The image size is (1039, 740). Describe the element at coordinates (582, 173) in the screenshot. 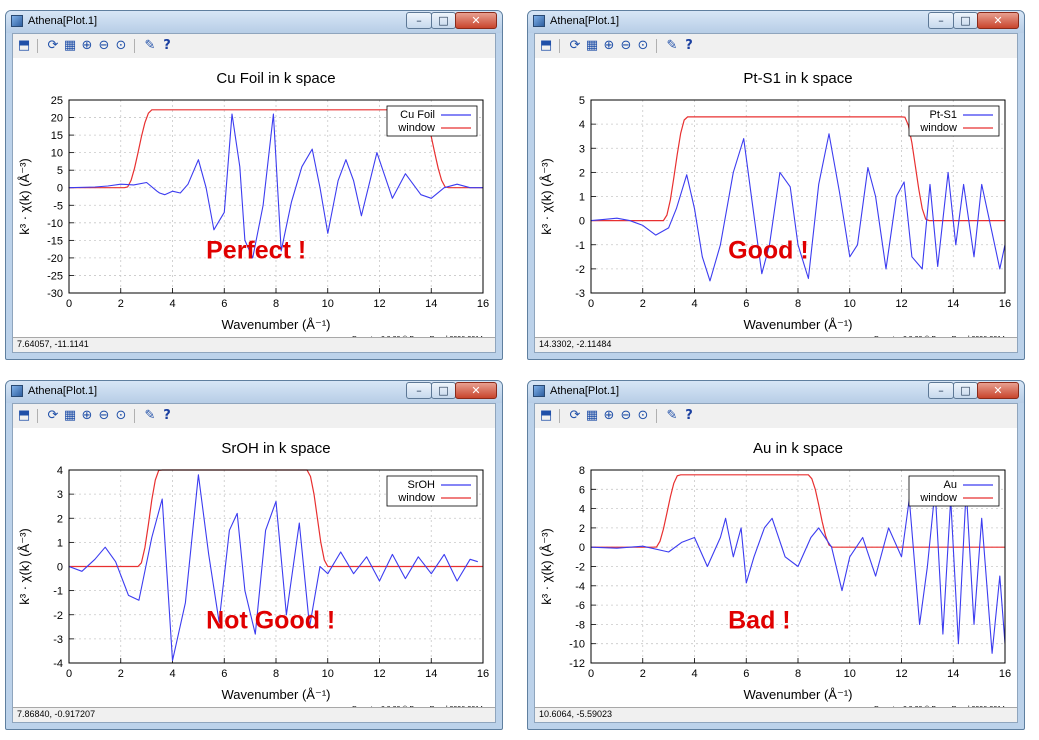

I see `y-tick-label: 2` at that location.